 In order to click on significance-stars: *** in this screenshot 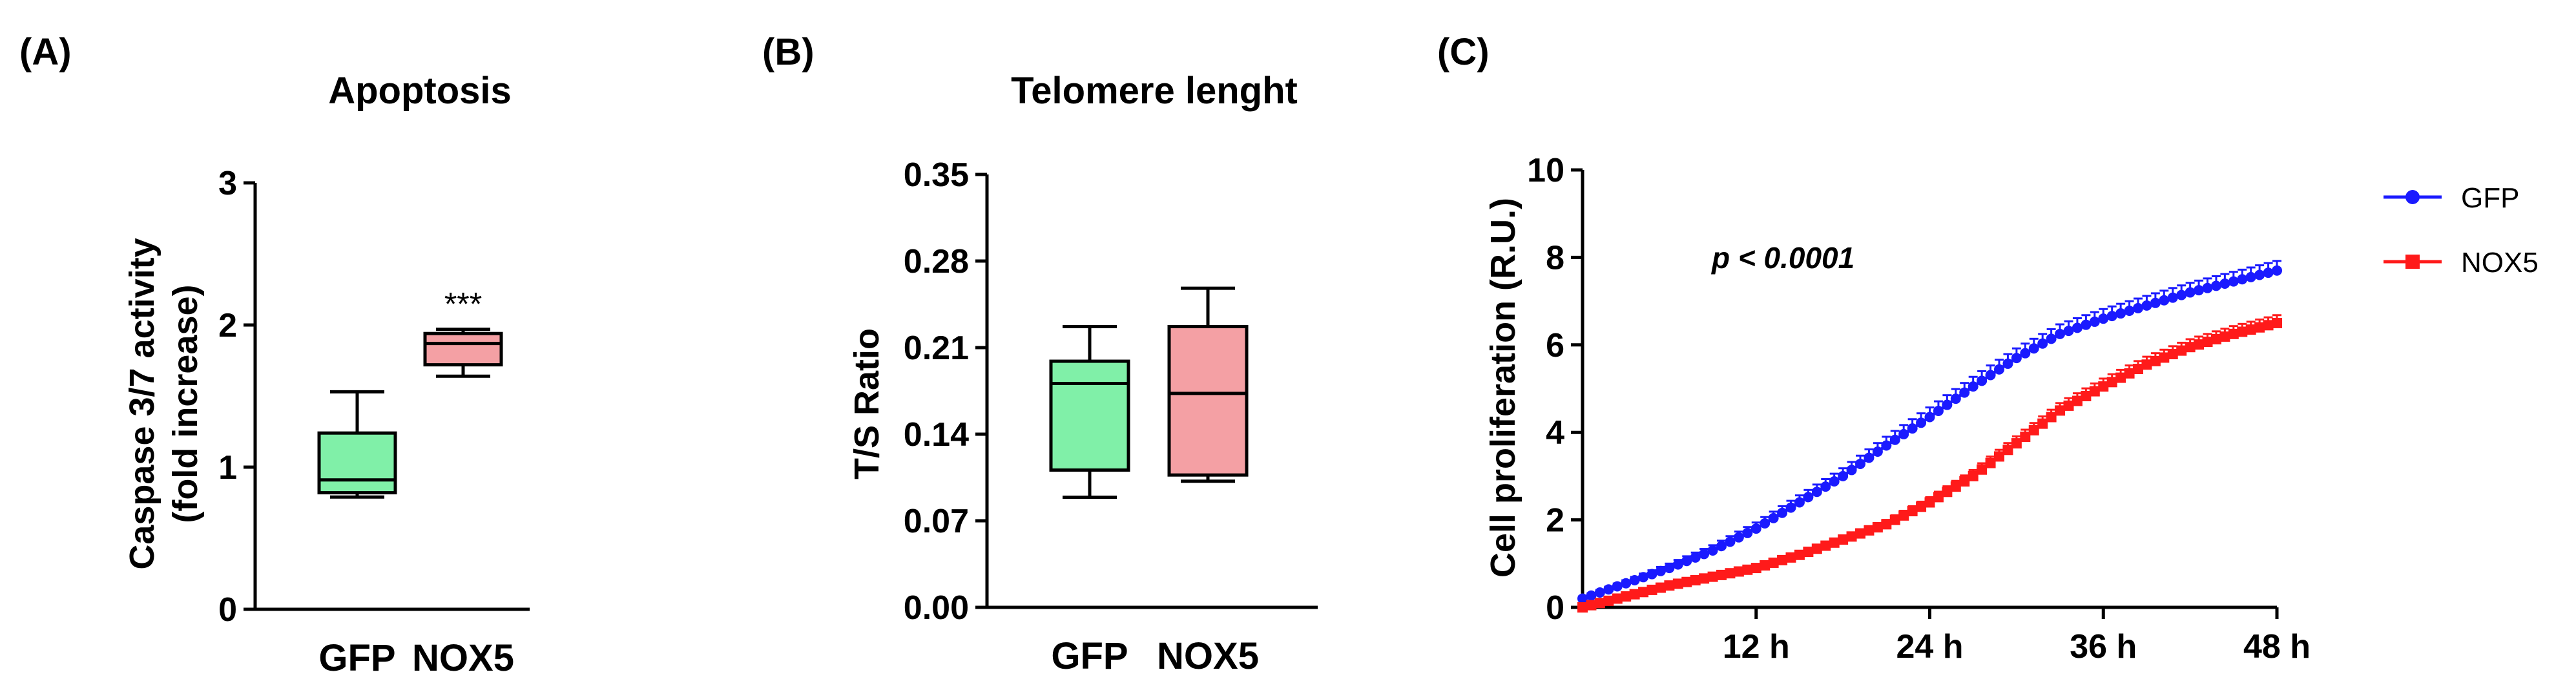, I will do `click(463, 304)`.